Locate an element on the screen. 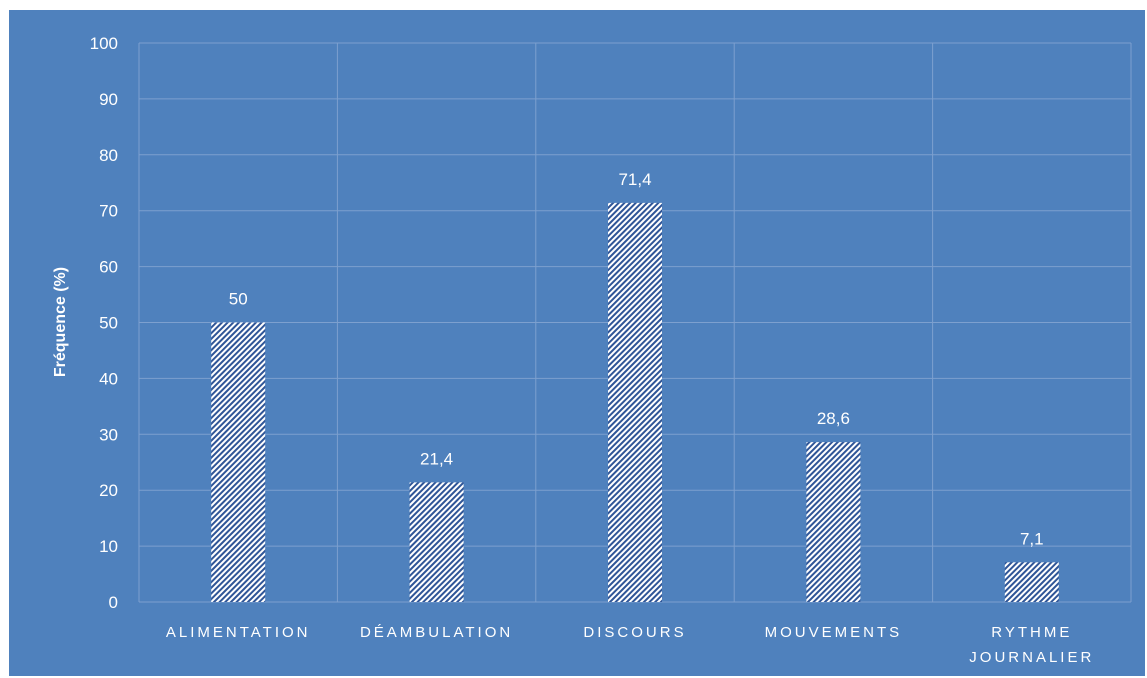 This screenshot has width=1147, height=678. y-tick-label: 80 is located at coordinates (108, 155).